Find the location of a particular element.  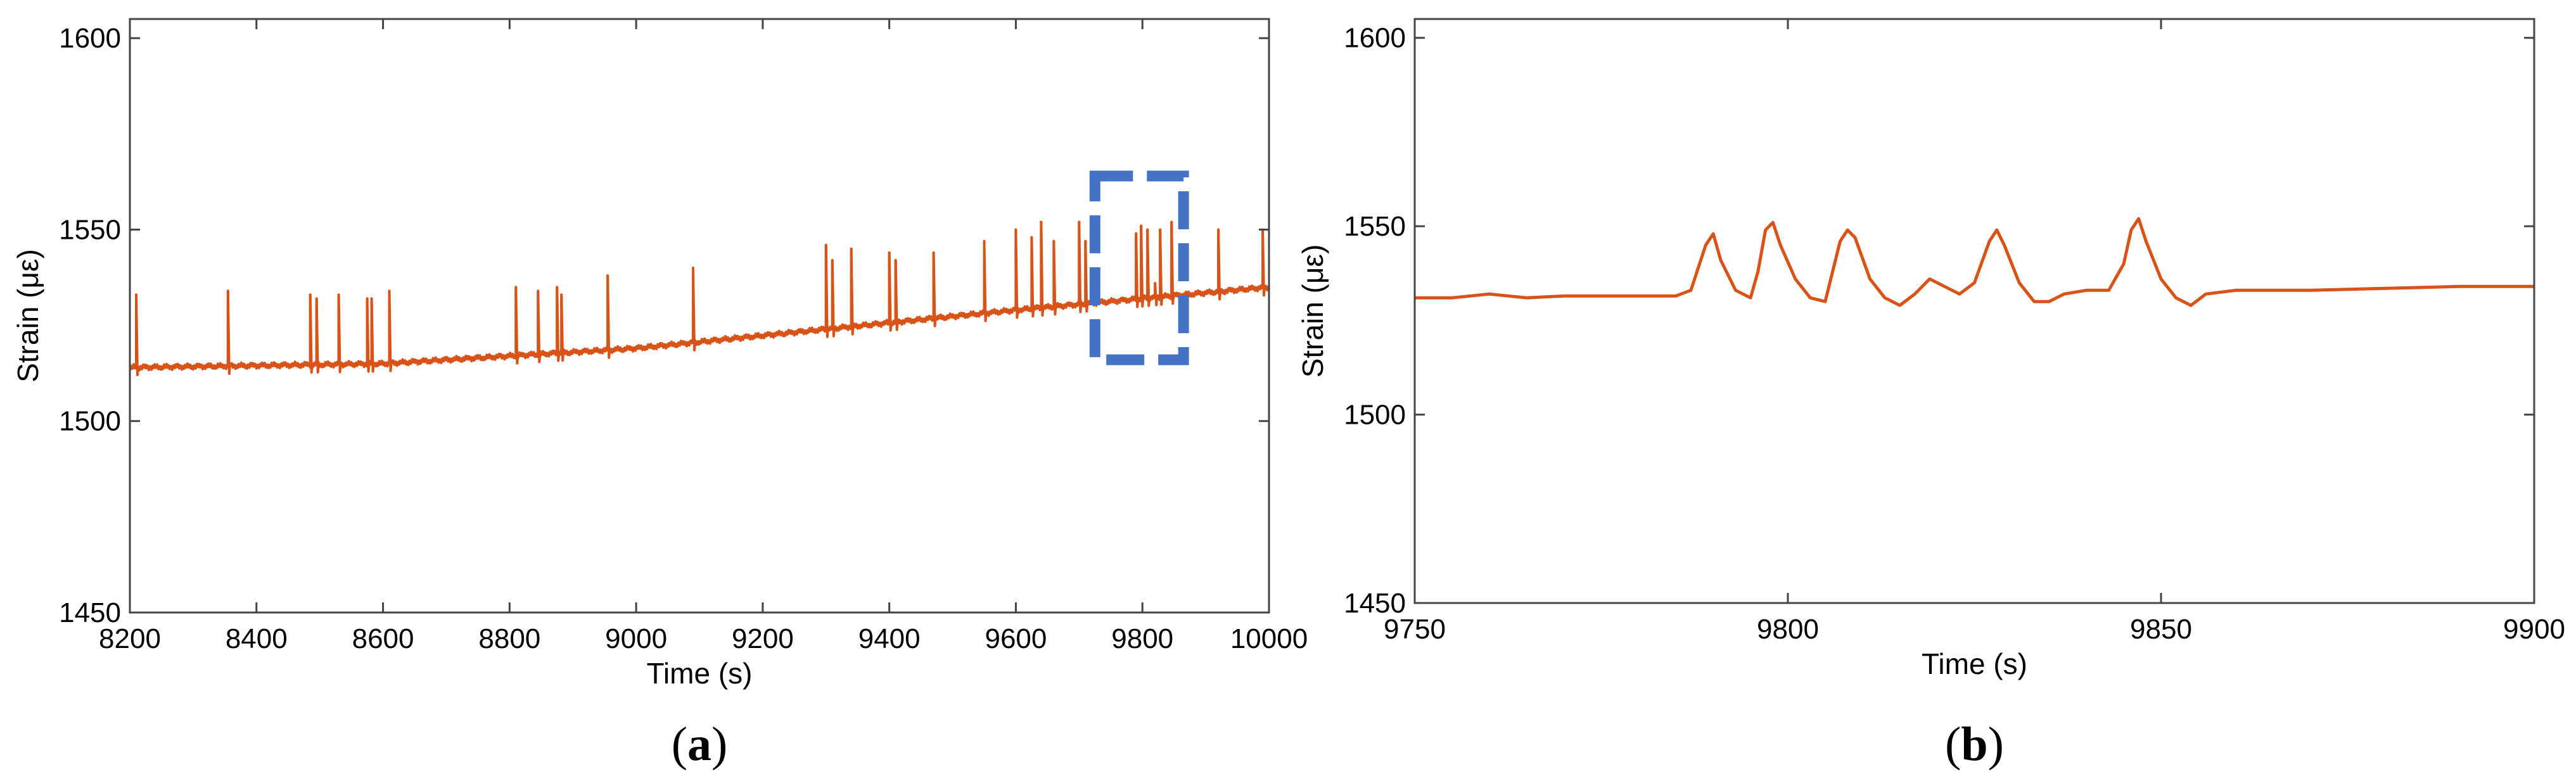

panel-b-label: (b) is located at coordinates (1975, 744).